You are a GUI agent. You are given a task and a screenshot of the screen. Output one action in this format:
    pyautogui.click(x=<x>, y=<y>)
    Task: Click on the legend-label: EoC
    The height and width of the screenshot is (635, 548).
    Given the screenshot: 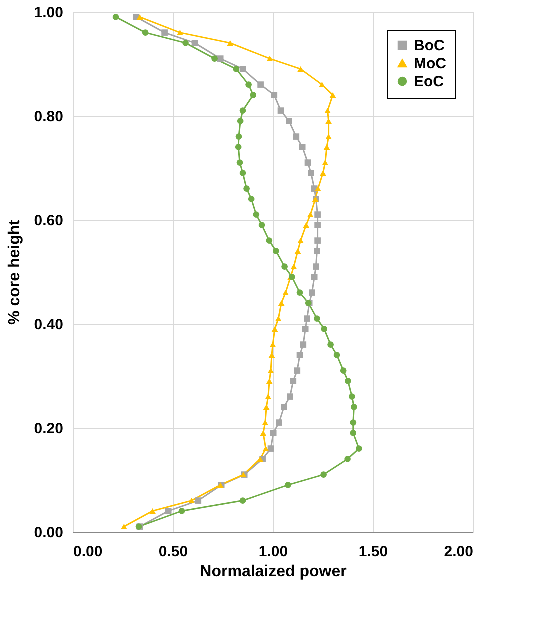 What is the action you would take?
    pyautogui.click(x=429, y=82)
    